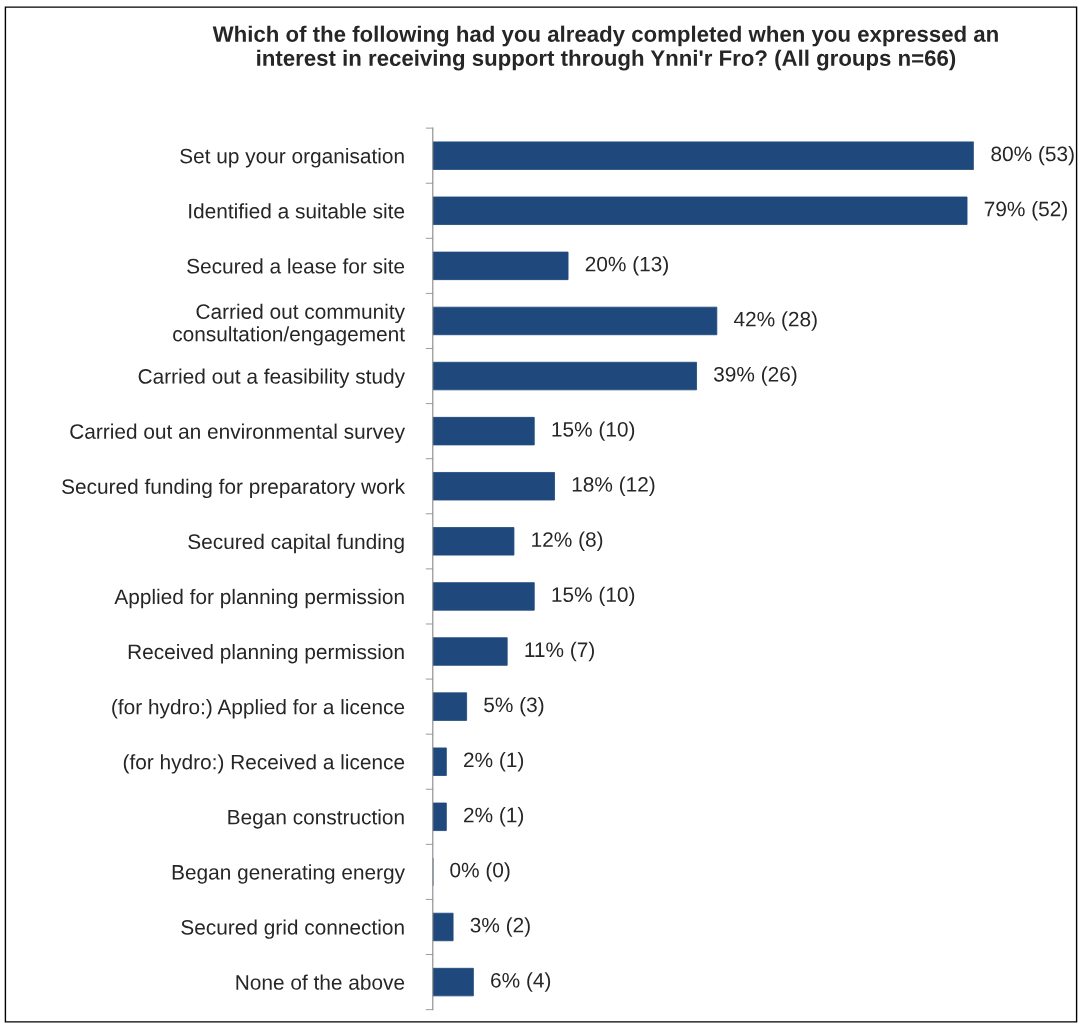  What do you see at coordinates (296, 266) in the screenshot?
I see `y-tick-label: Secured a lease for site` at bounding box center [296, 266].